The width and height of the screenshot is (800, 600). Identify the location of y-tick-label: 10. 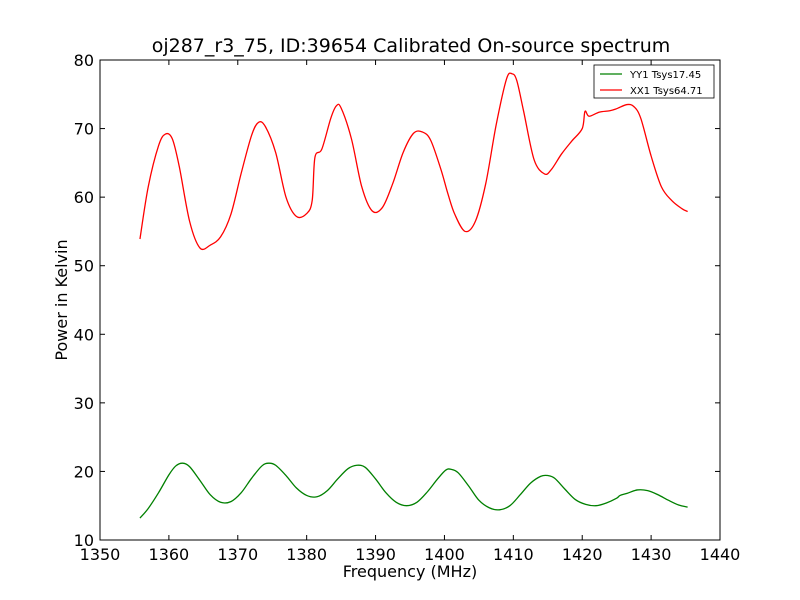
(84, 540).